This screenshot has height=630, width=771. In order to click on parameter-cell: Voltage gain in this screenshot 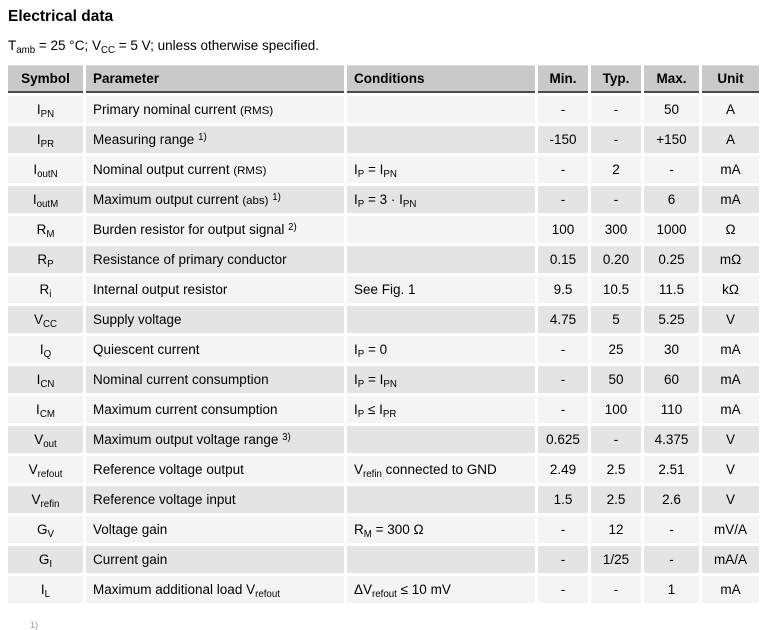, I will do `click(215, 529)`.